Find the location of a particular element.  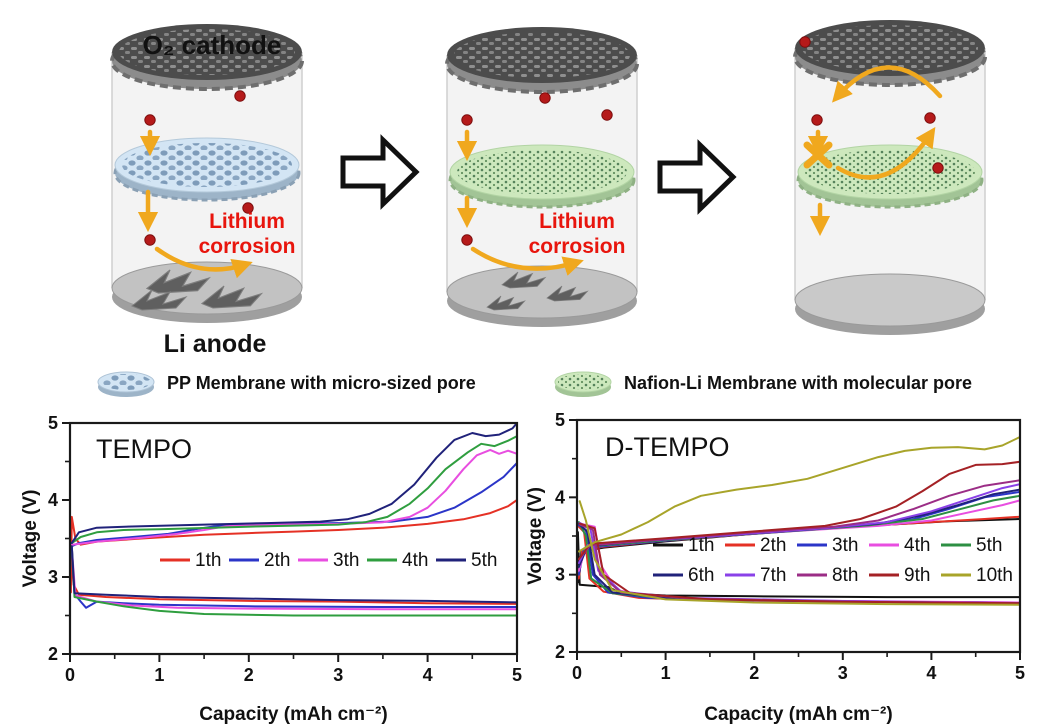

series-8th-charge is located at coordinates (799, 520).